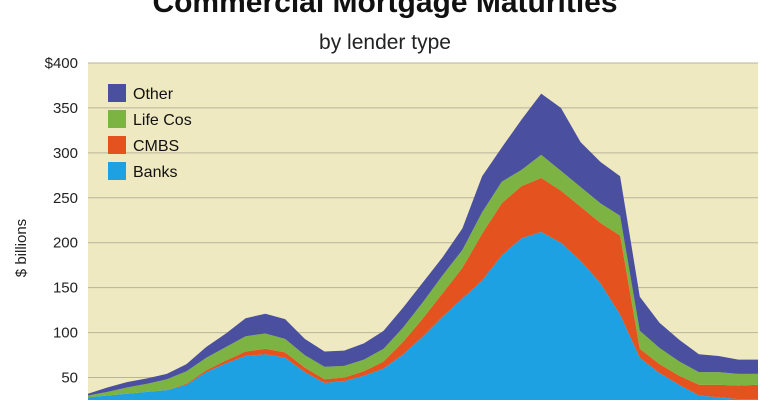 The width and height of the screenshot is (770, 400). Describe the element at coordinates (385, 9) in the screenshot. I see `chart-title: Commercial Mortgage Maturities` at that location.